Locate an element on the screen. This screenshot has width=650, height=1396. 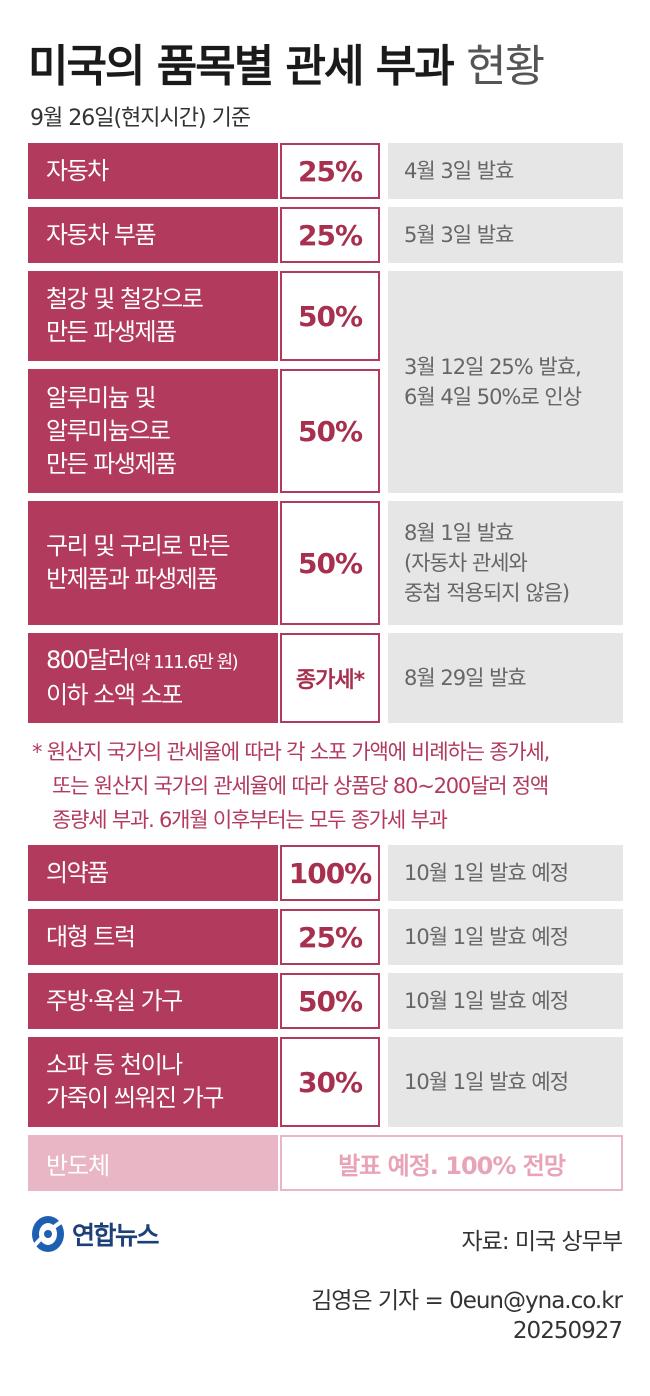
title-main: 미국의 품목별 관세 부과 is located at coordinates (241, 66).